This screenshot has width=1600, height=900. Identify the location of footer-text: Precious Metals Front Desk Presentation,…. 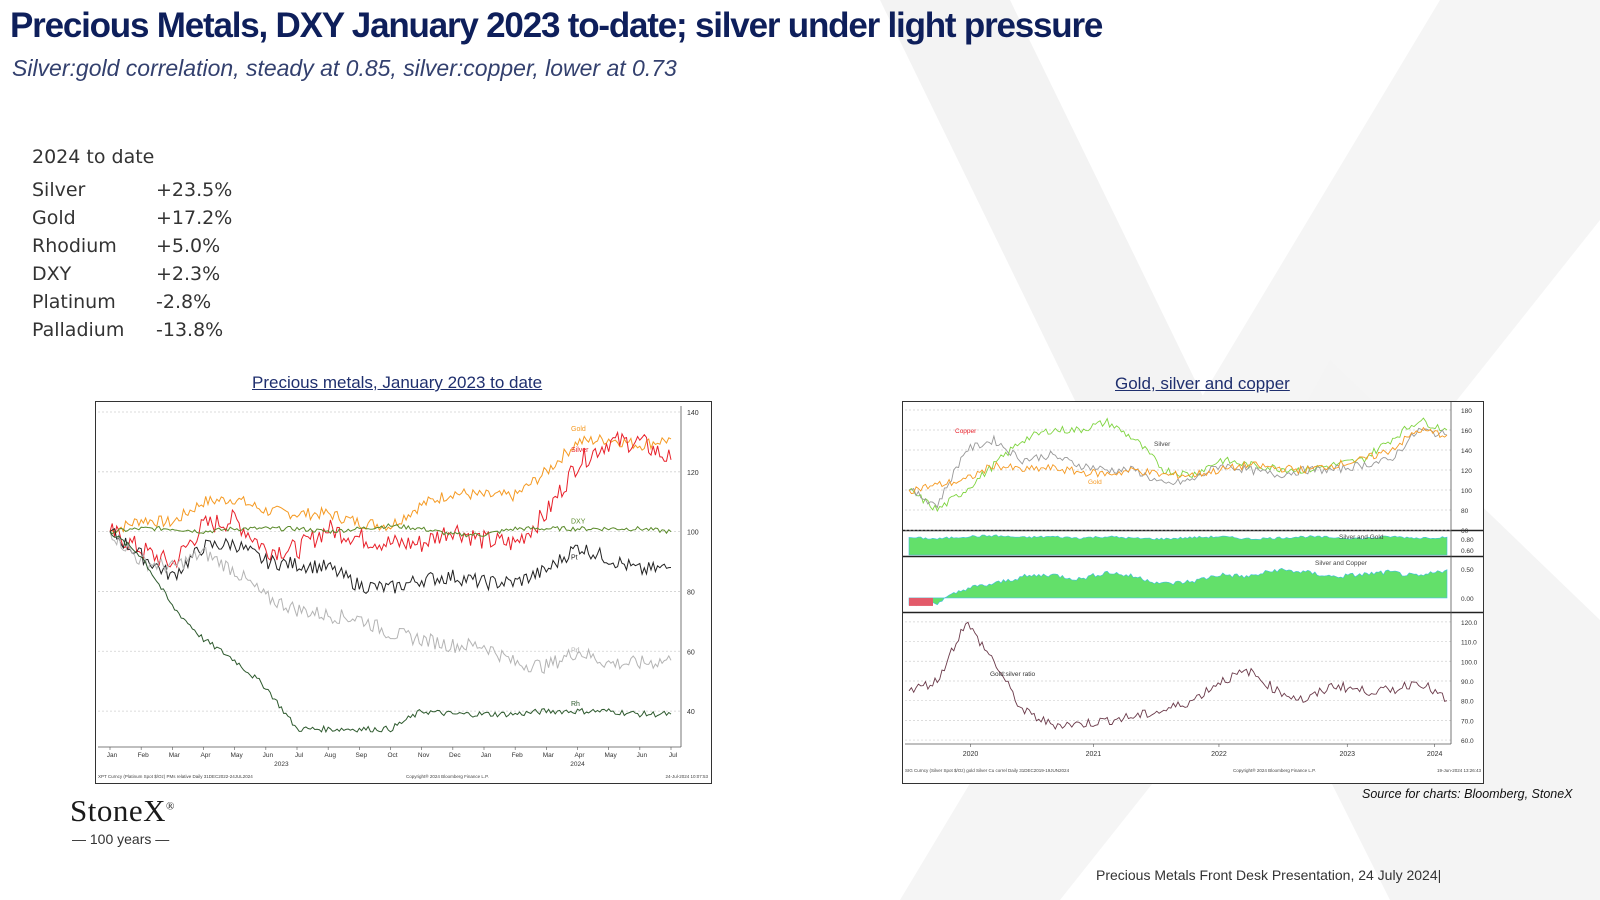
(1269, 875).